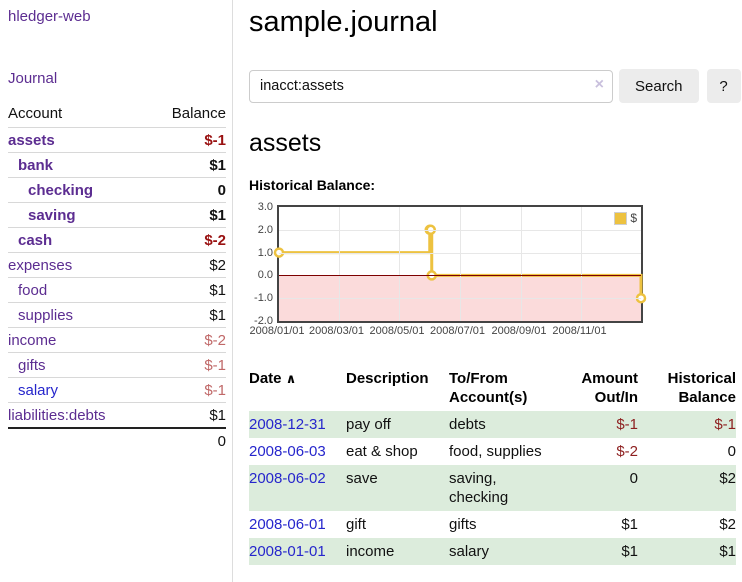 Image resolution: width=742 pixels, height=582 pixels. I want to click on transaction-date-link: 2008-06-01, so click(287, 524).